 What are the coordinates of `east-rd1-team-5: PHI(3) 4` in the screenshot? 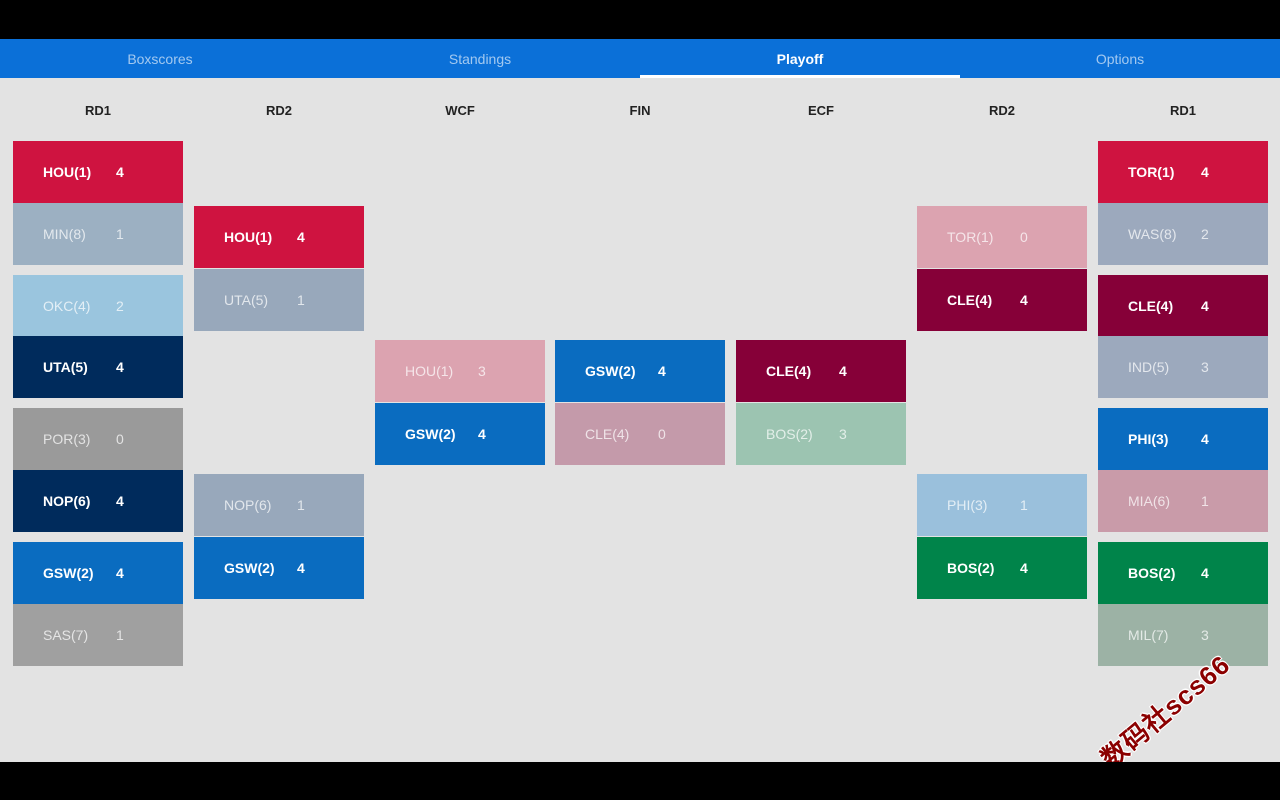 It's located at (1183, 439).